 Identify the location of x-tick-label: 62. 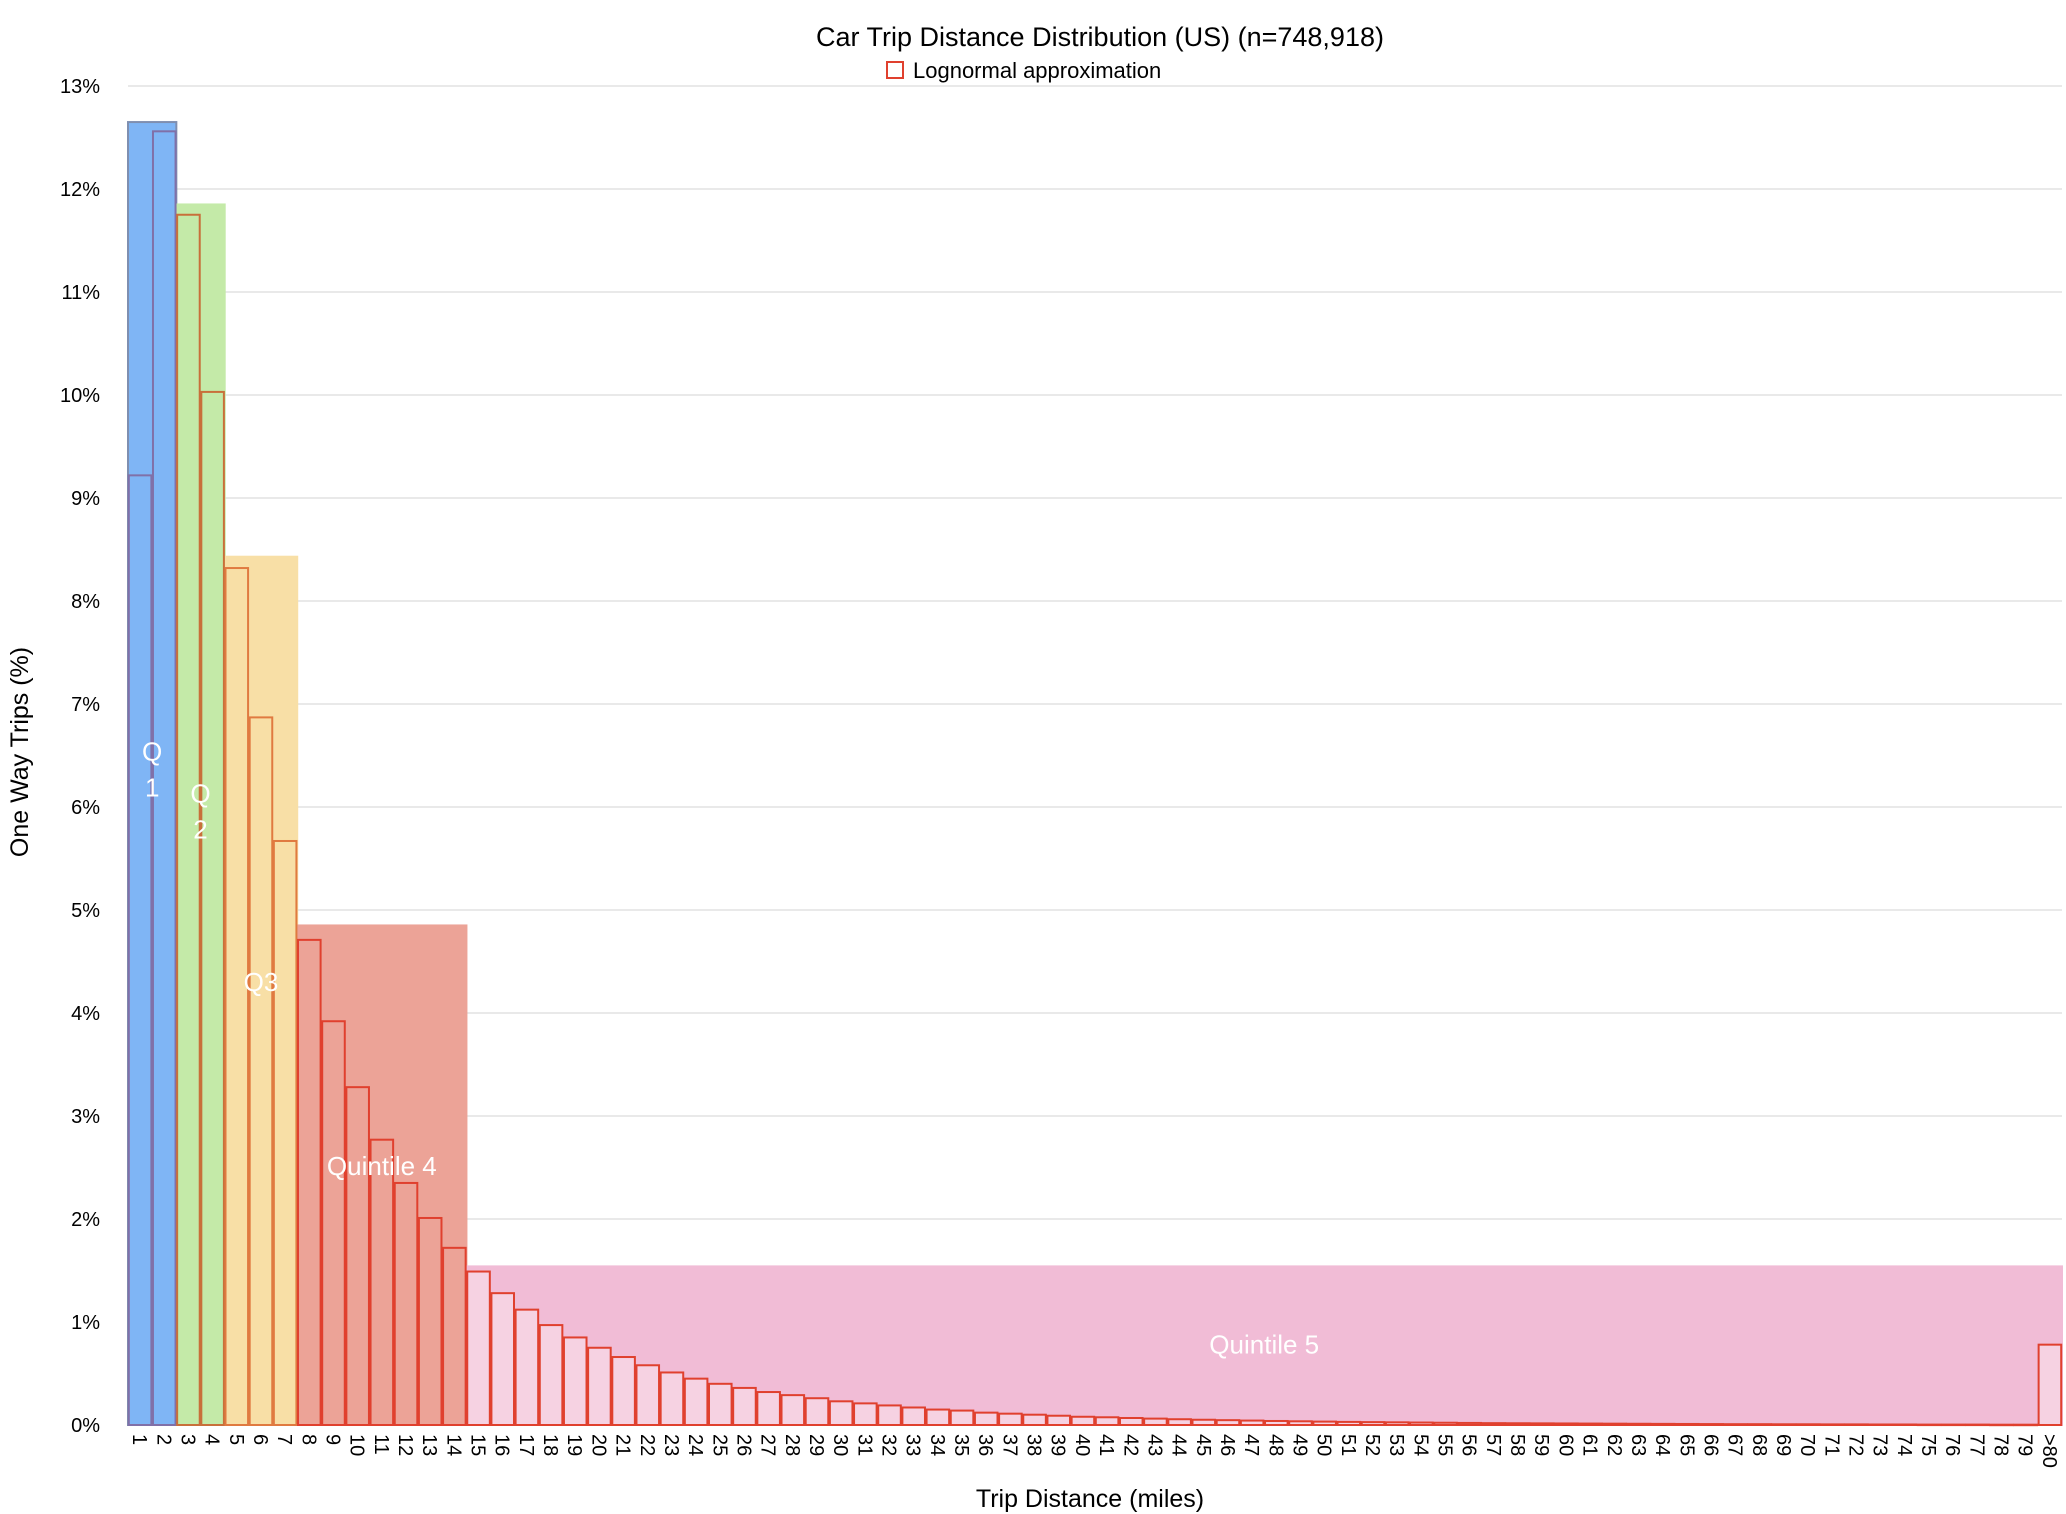
(1614, 1445).